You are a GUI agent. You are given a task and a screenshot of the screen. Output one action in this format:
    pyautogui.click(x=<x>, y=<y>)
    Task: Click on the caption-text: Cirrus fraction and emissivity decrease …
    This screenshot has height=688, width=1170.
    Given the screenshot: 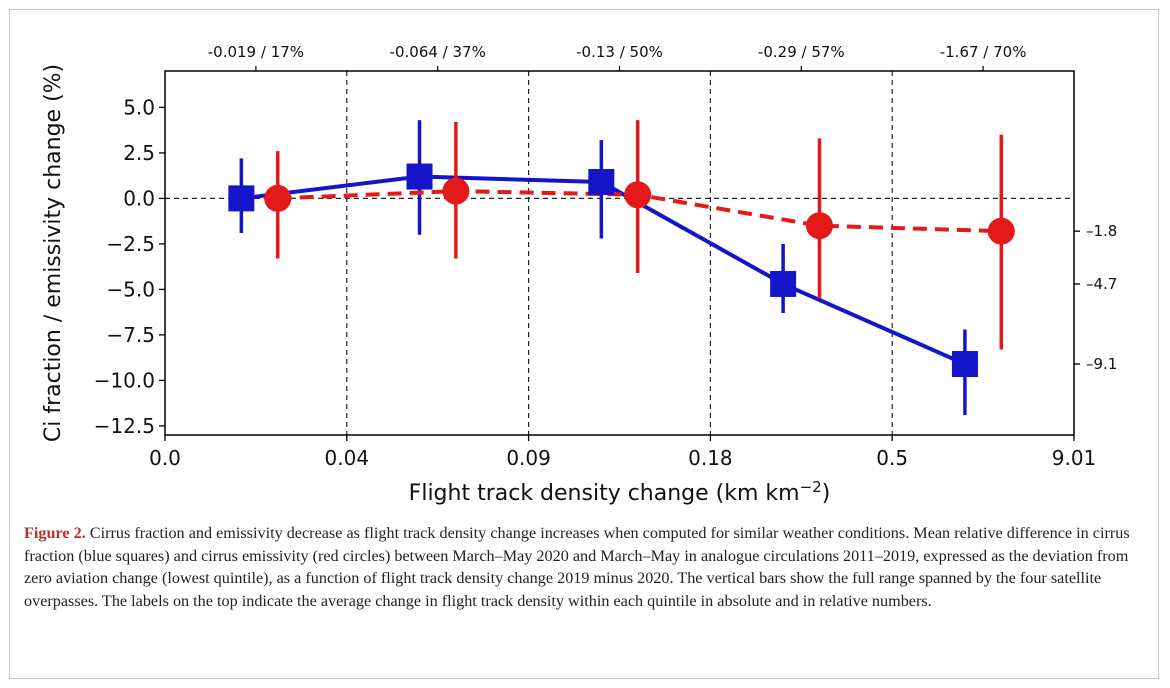 What is the action you would take?
    pyautogui.click(x=577, y=567)
    